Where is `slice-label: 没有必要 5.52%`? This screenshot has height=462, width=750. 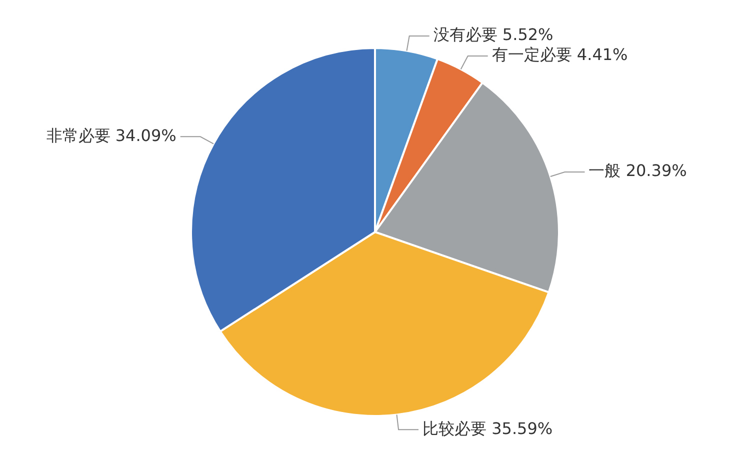
slice-label: 没有必要 5.52% is located at coordinates (493, 34).